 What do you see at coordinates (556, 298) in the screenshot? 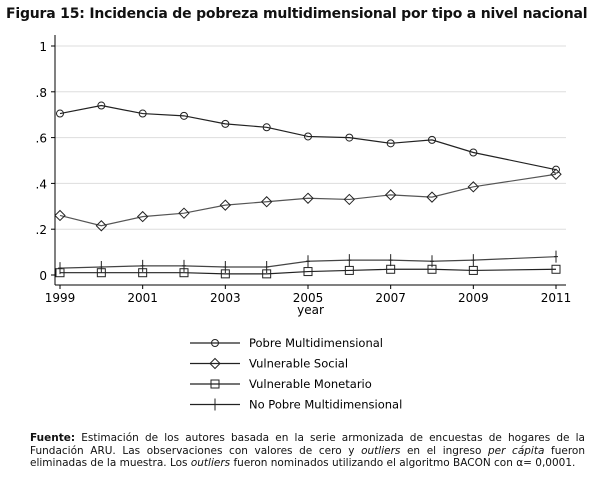
I see `x-tick-label: 2011` at bounding box center [556, 298].